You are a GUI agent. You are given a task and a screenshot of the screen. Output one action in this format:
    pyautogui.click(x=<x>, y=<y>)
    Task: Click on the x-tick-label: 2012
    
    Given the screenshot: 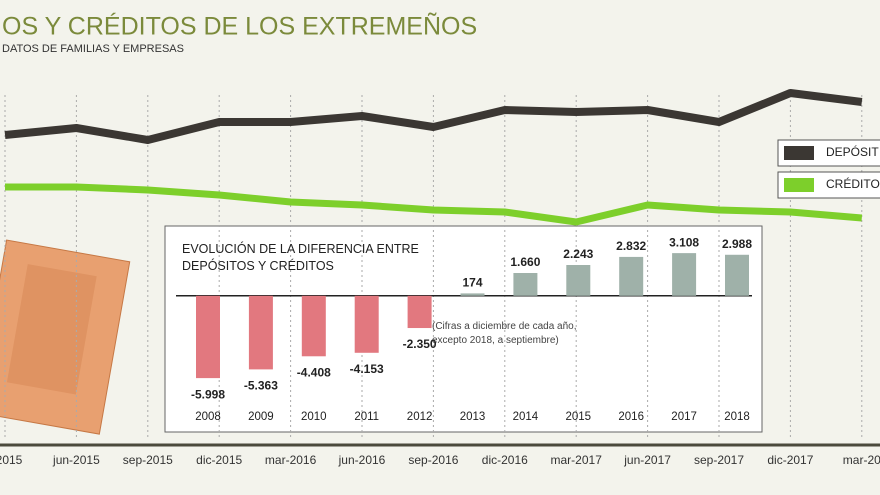 What is the action you would take?
    pyautogui.click(x=420, y=417)
    